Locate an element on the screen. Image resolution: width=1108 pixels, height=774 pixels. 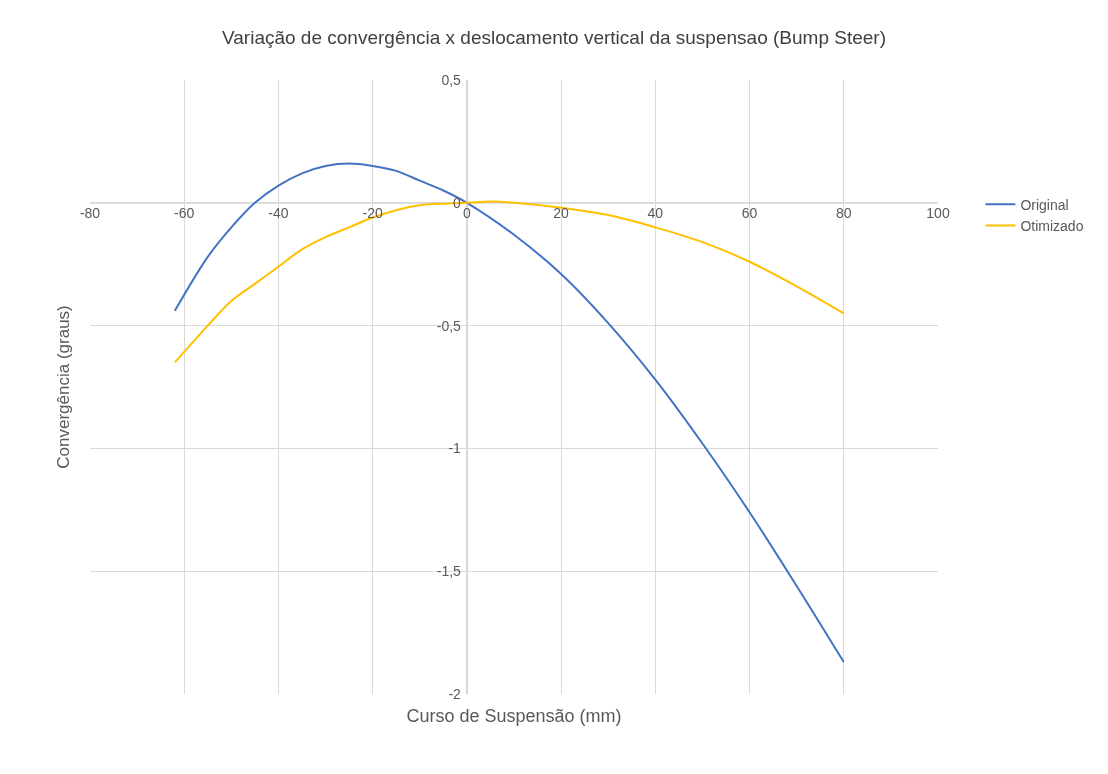
x-tick-label: -60 is located at coordinates (184, 212).